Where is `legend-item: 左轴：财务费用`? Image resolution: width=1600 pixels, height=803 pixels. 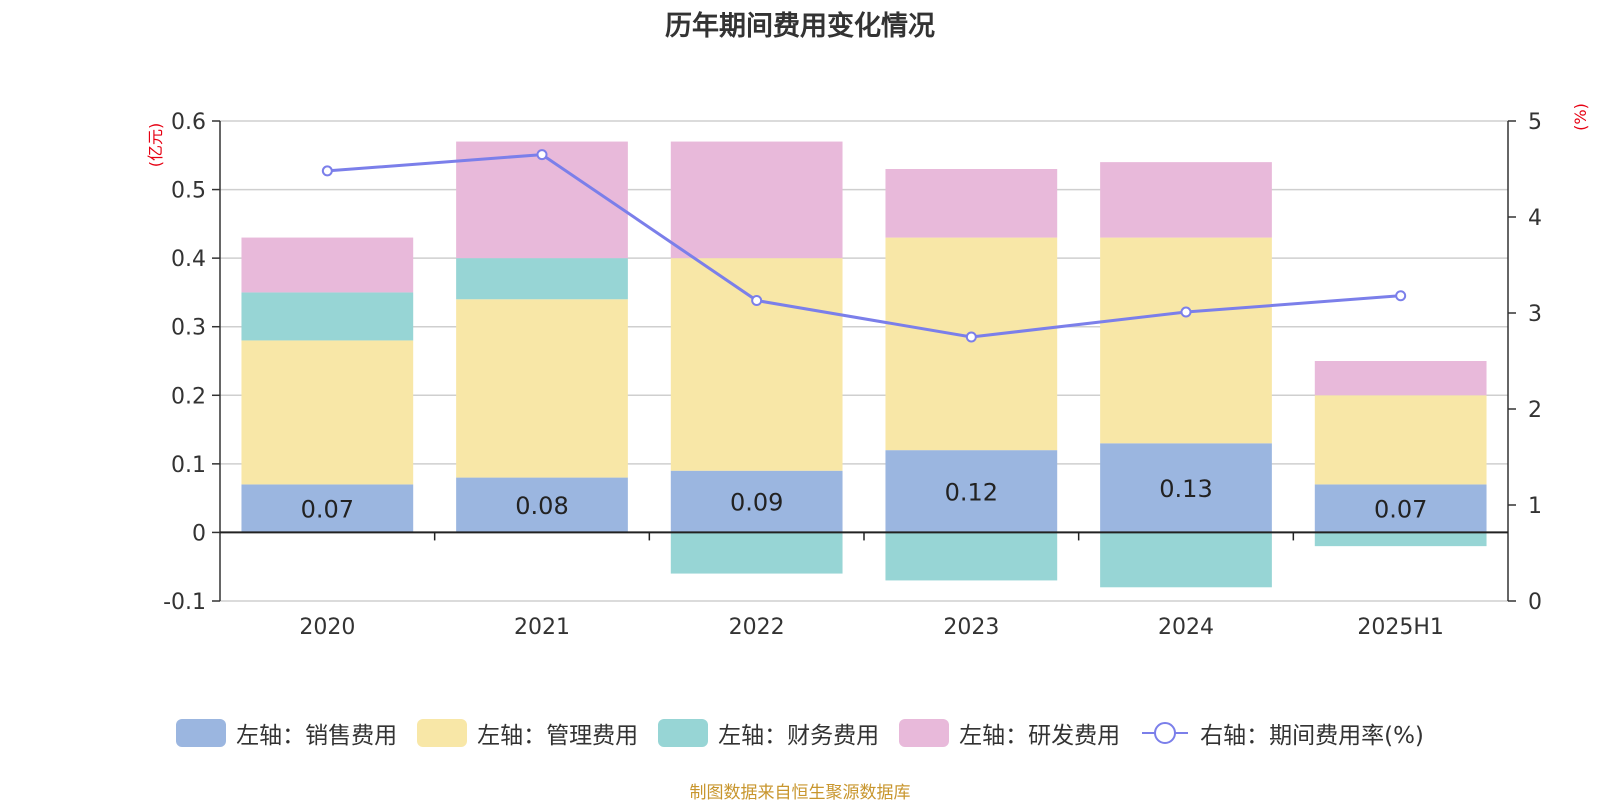
legend-item: 左轴：财务费用 is located at coordinates (768, 733).